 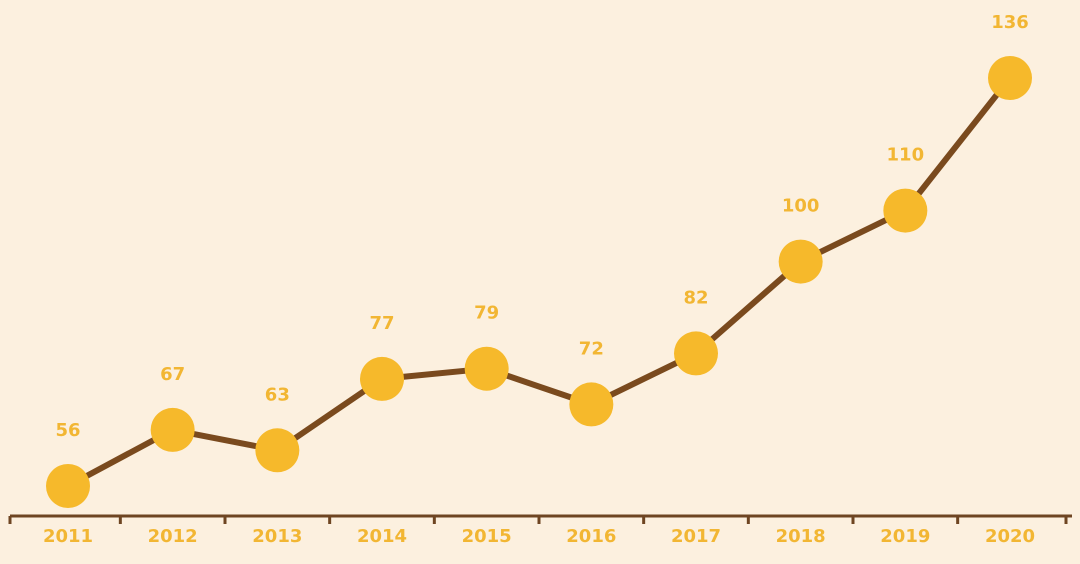 What do you see at coordinates (696, 353) in the screenshot?
I see `data-point-2017` at bounding box center [696, 353].